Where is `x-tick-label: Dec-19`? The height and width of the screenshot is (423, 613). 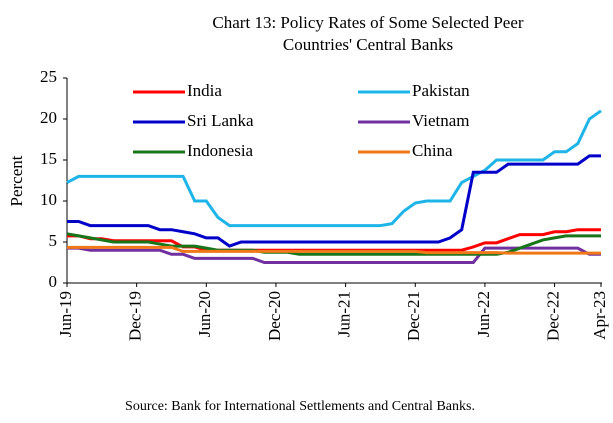
x-tick-label: Dec-19 is located at coordinates (135, 316).